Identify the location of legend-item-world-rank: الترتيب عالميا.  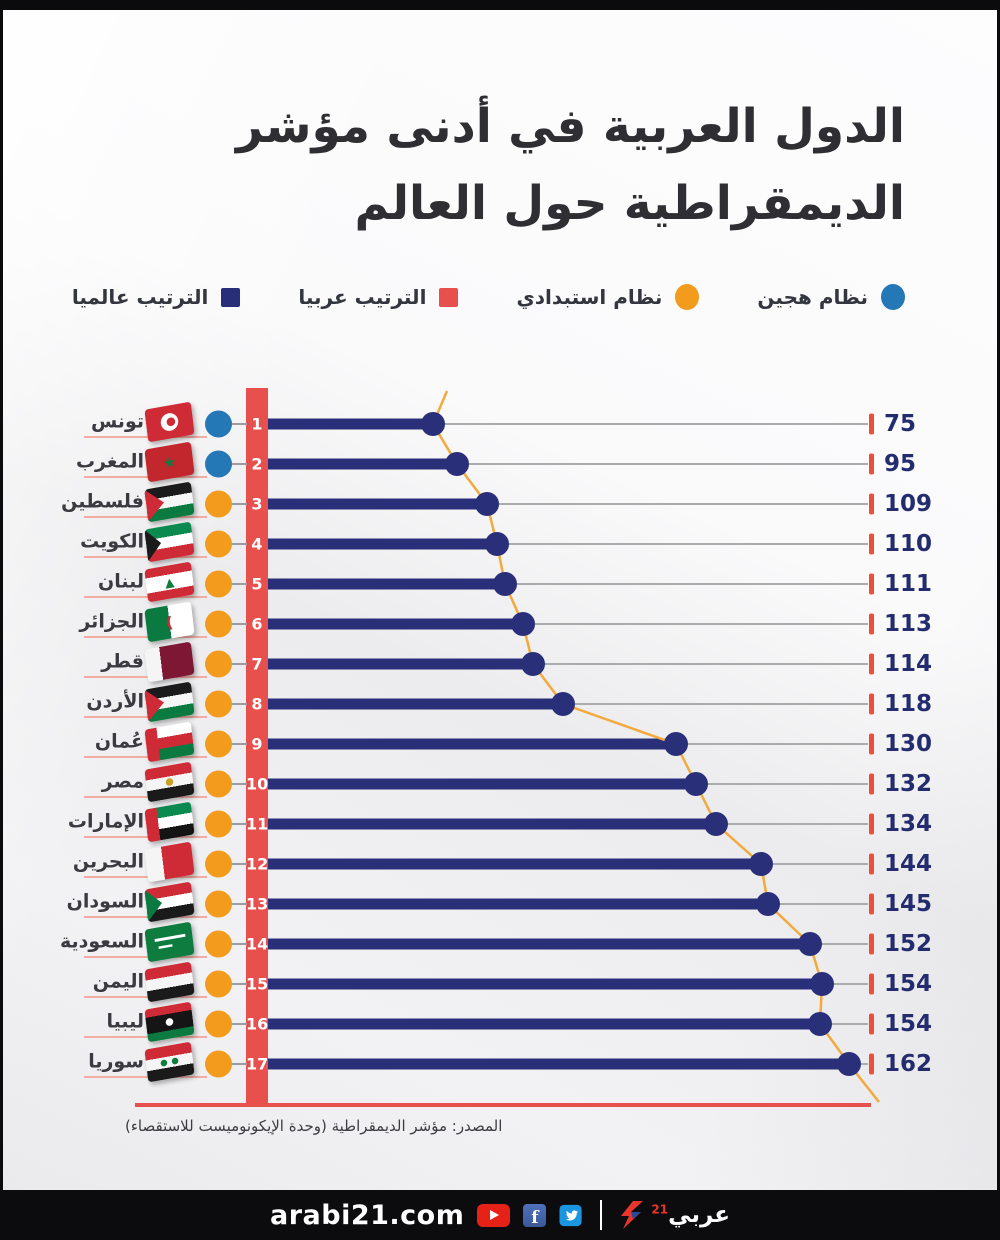
(156, 297).